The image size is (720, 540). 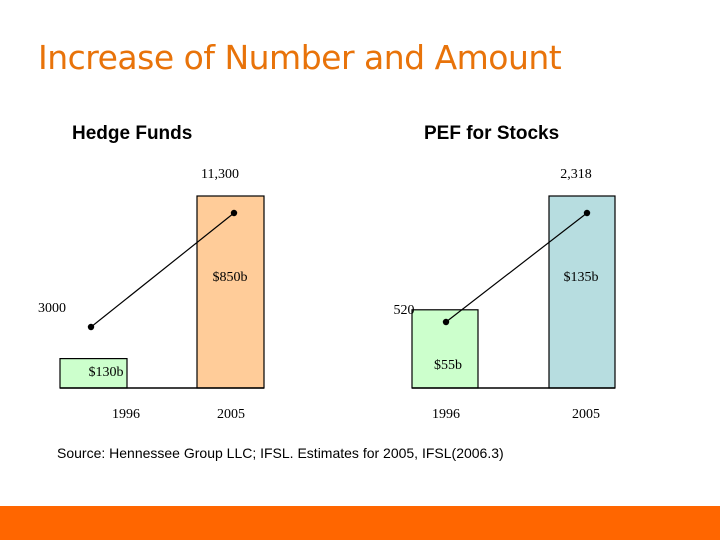 I want to click on pef-stocks-category-label-1996: 1996, so click(x=446, y=414).